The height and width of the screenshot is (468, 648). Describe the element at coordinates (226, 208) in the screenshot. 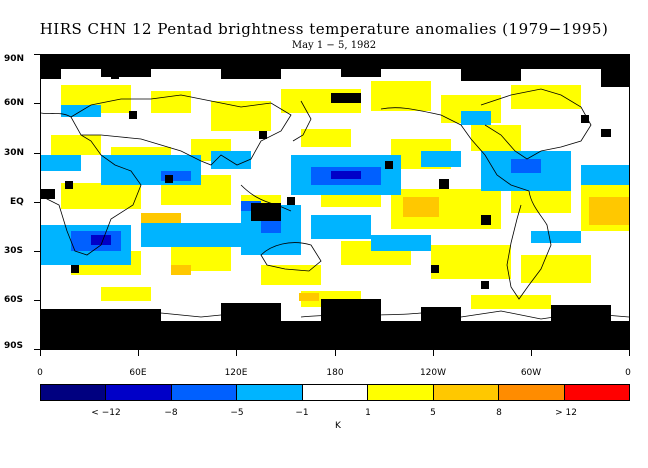

I see `anomaly-negative-strong` at that location.